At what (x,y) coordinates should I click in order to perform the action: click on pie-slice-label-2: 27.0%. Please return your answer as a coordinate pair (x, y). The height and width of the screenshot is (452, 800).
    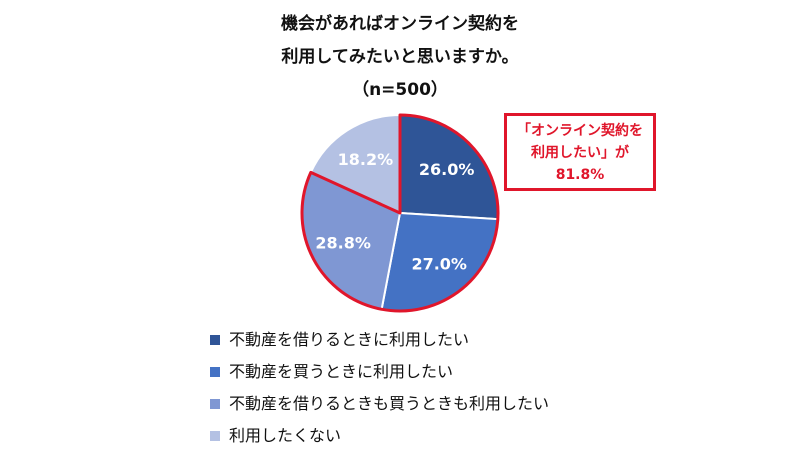
    Looking at the image, I should click on (439, 264).